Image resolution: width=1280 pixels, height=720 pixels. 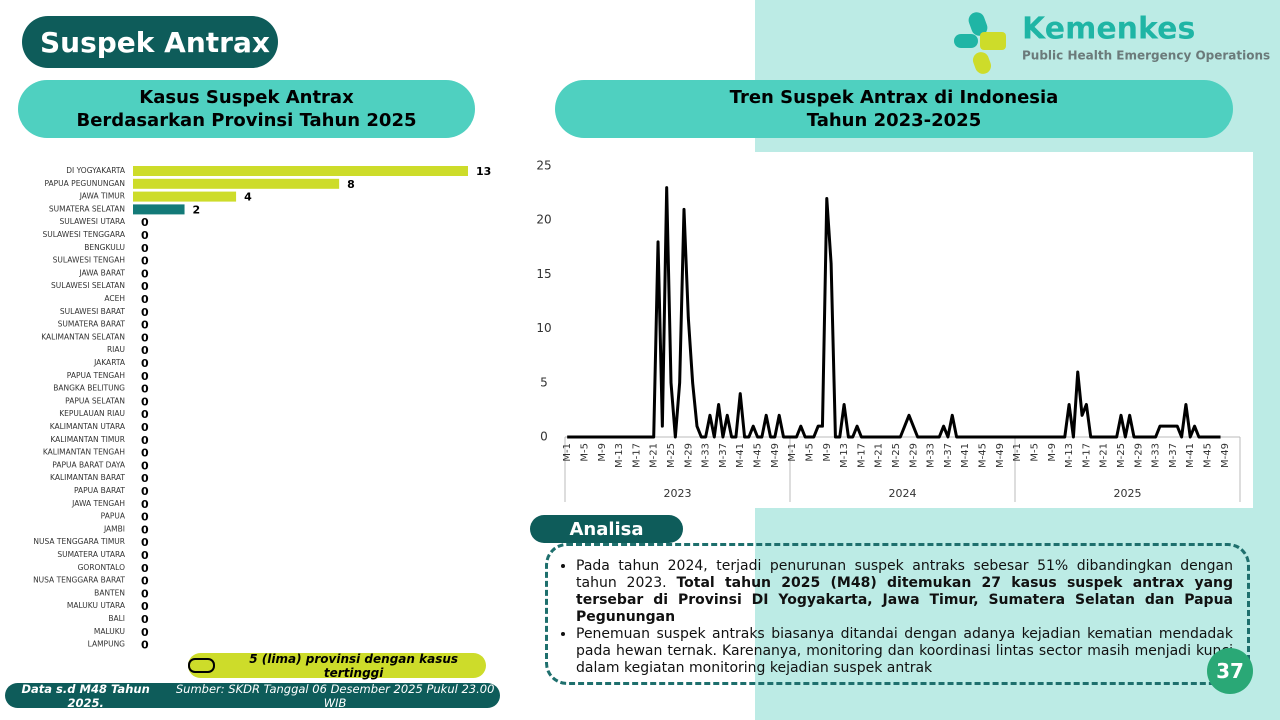 I want to click on y-tick-label: 15, so click(x=543, y=274).